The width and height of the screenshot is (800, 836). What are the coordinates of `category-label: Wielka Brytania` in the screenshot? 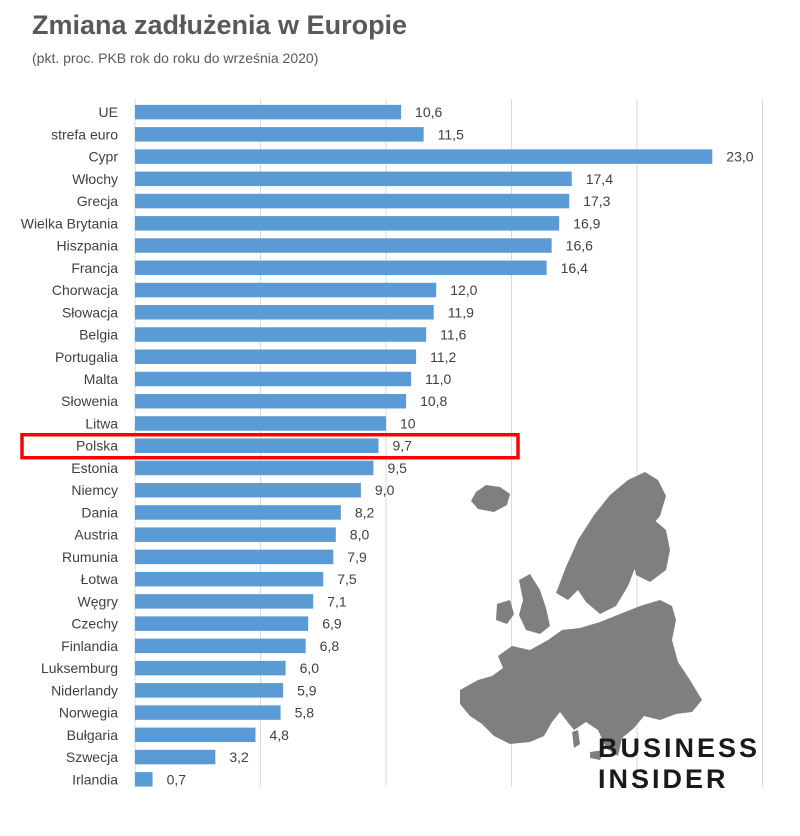 It's located at (69, 223).